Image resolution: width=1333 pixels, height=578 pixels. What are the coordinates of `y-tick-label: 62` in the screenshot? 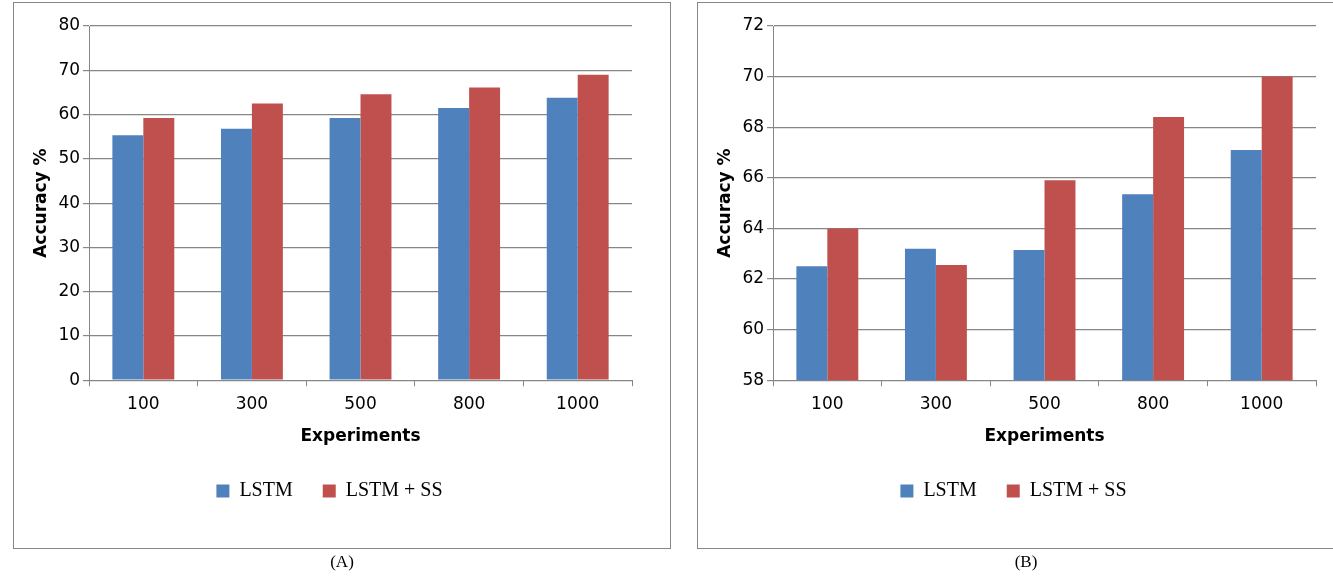 It's located at (753, 277).